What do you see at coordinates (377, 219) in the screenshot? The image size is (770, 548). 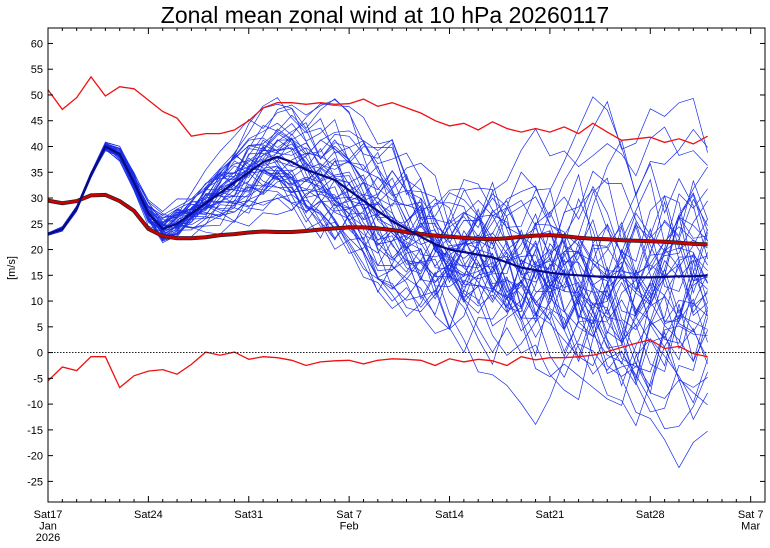 I see `climatological-mean-line` at bounding box center [377, 219].